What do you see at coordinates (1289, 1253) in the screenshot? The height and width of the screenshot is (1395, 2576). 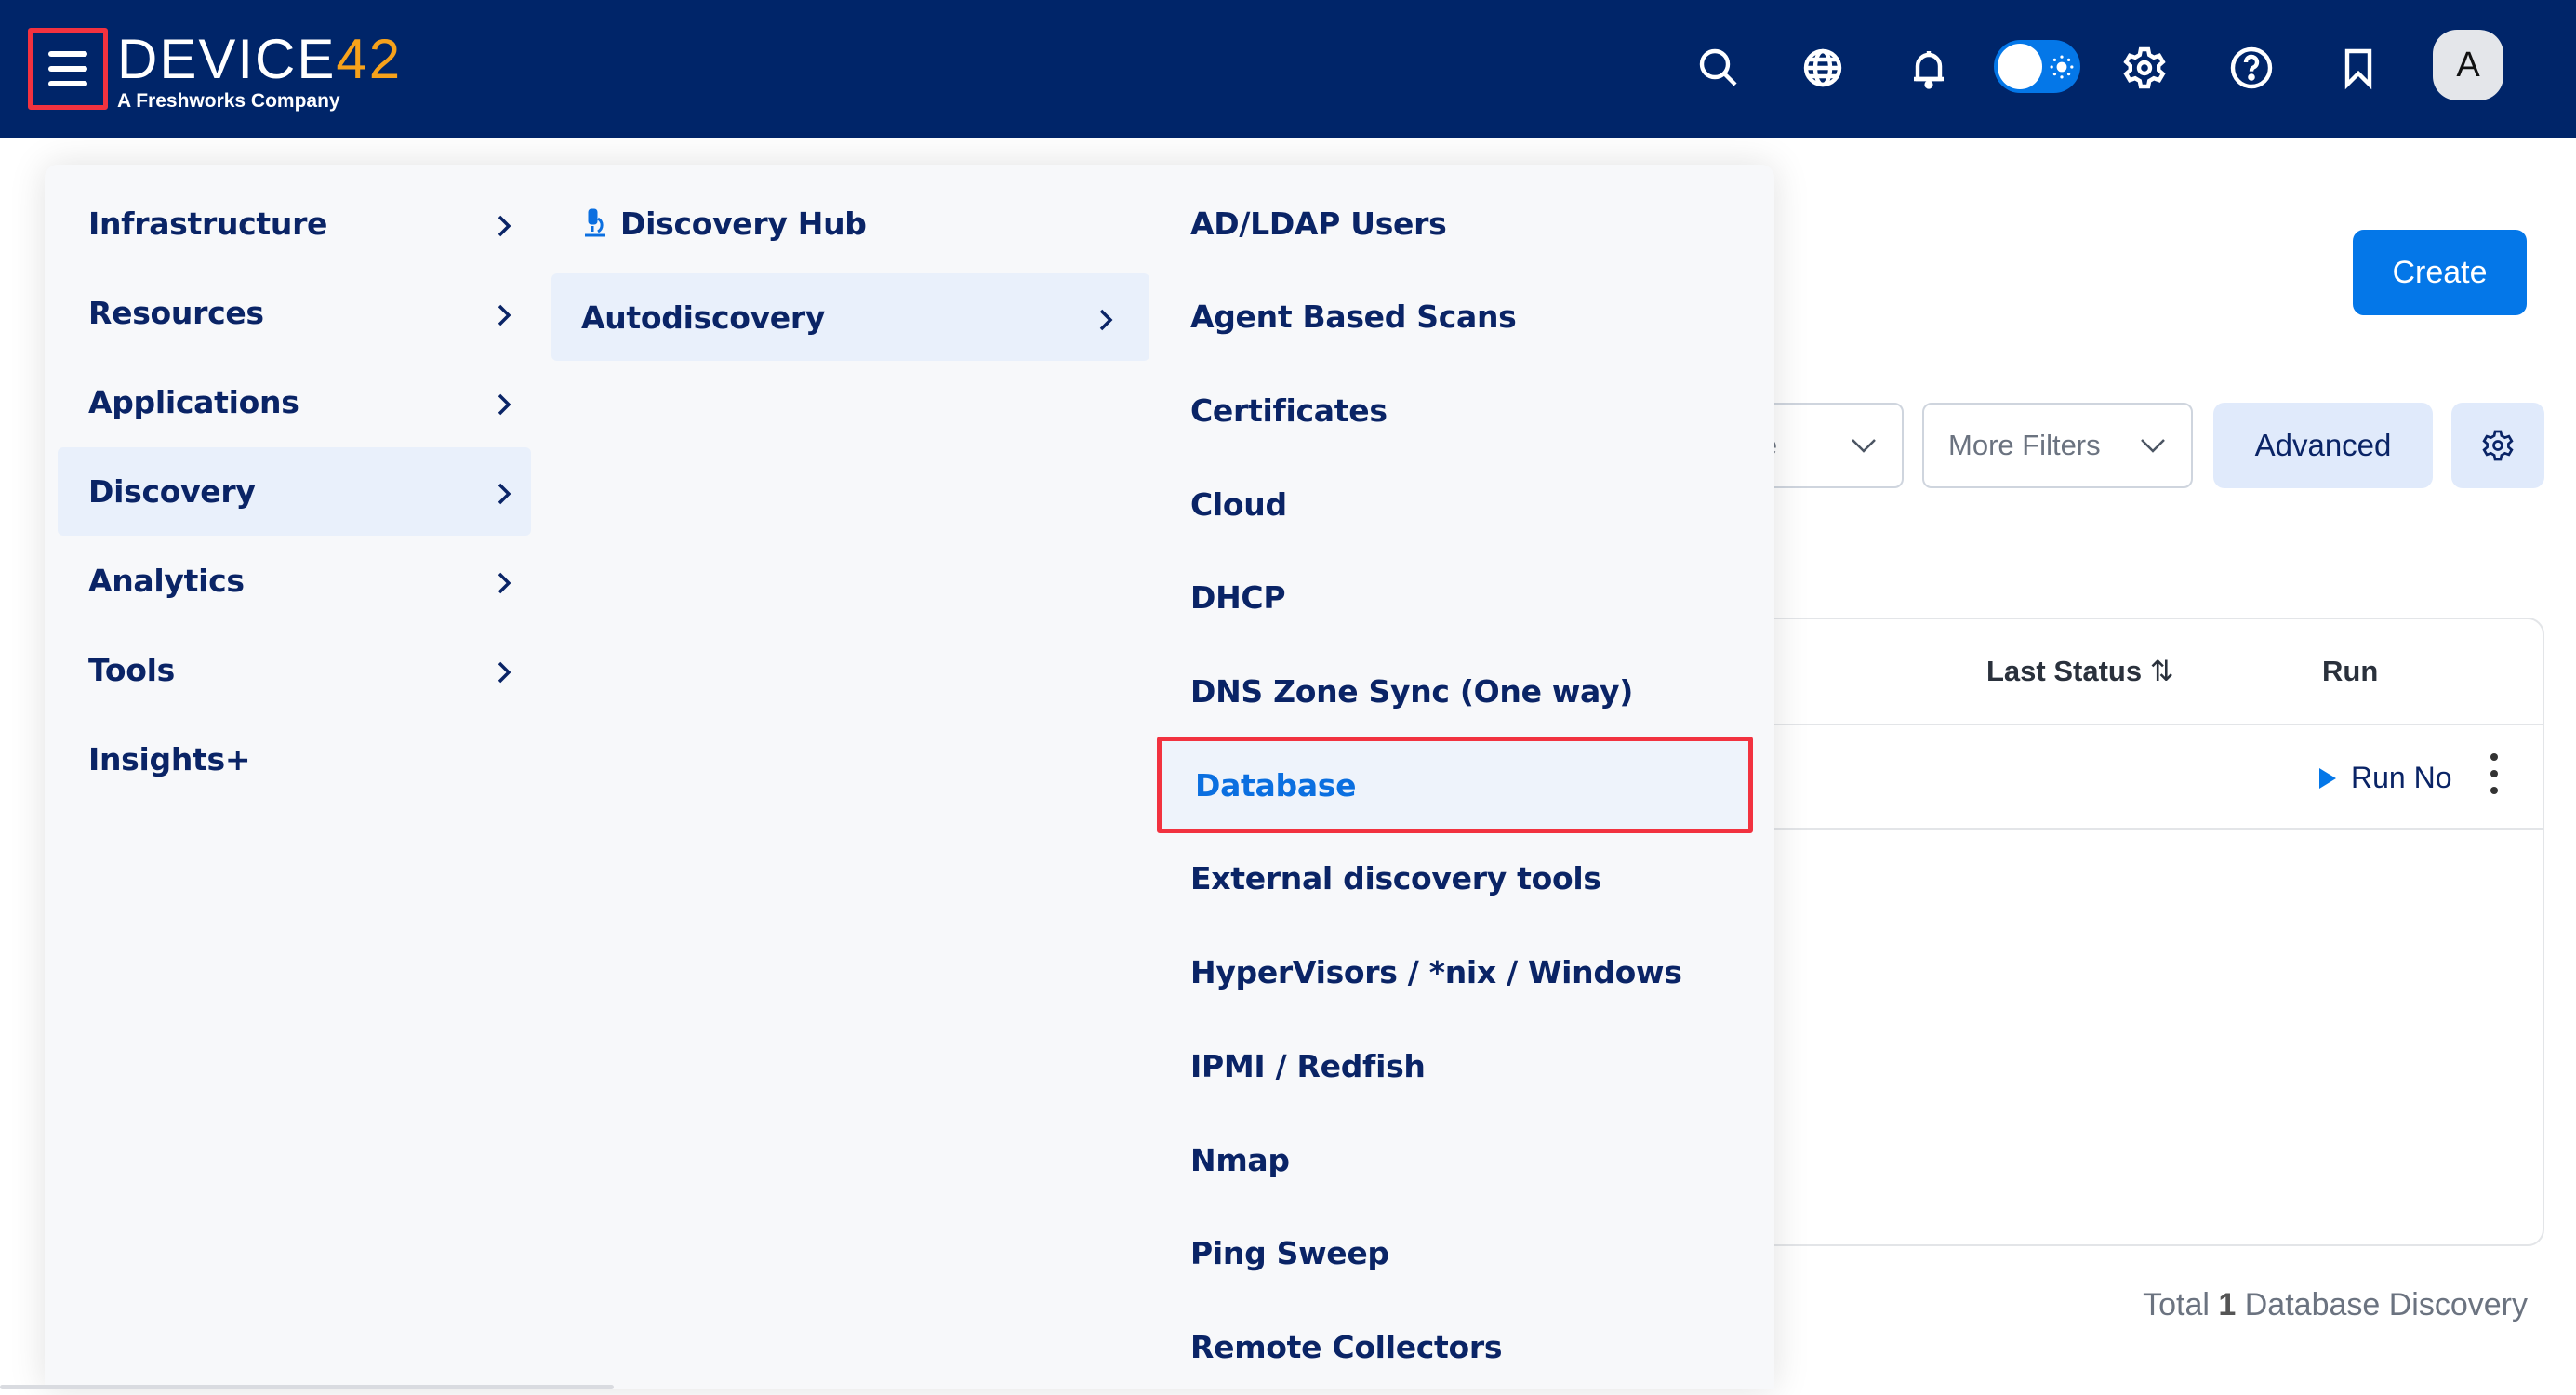 I see `menu-item-label: Ping Sweep` at bounding box center [1289, 1253].